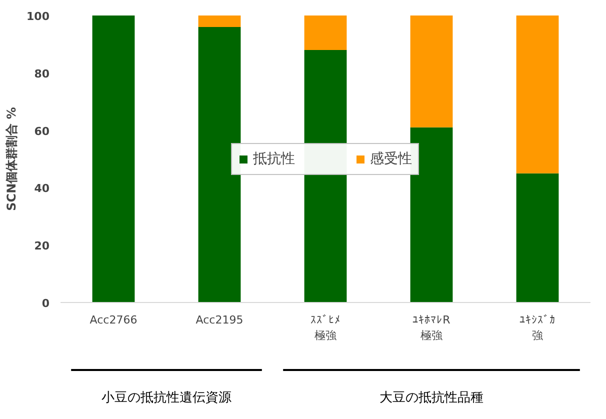 Image resolution: width=606 pixels, height=419 pixels. What do you see at coordinates (11, 159) in the screenshot?
I see `y-axis-title: SCN個体群割合 %` at bounding box center [11, 159].